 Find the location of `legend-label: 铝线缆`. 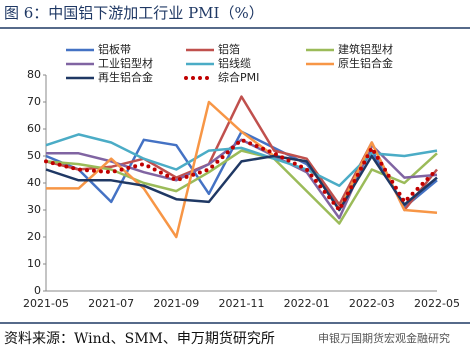

legend-label: 铝线缆 is located at coordinates (234, 63).